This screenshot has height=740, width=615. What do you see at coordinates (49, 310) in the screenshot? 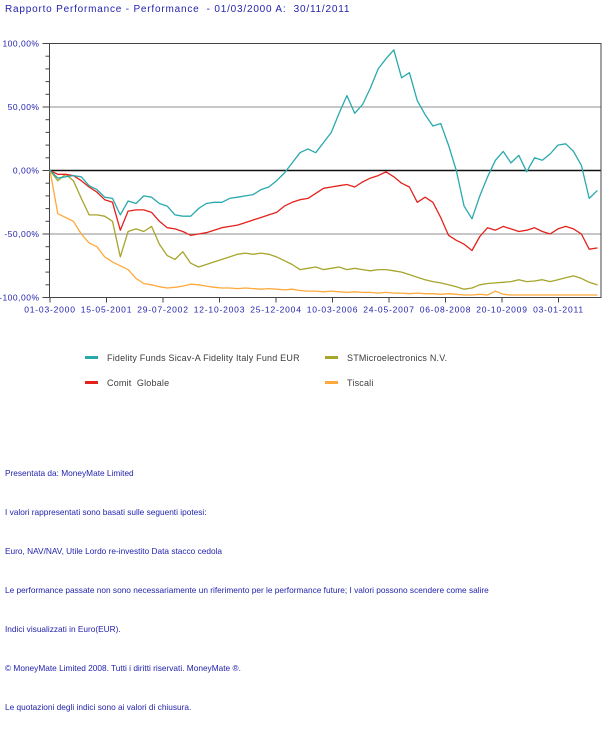
I see `x-axis-label: 01-03-2000` at bounding box center [49, 310].